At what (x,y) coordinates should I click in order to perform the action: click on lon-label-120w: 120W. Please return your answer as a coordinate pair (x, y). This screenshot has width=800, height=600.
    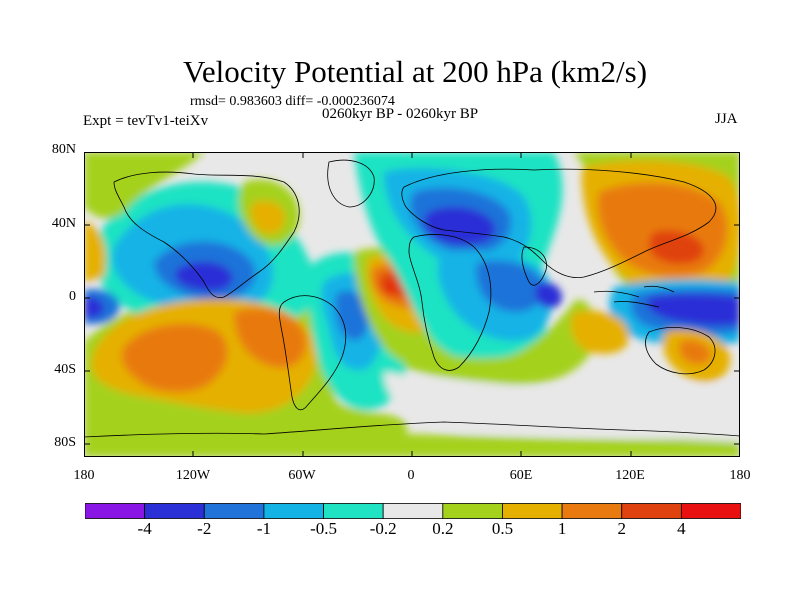
    Looking at the image, I should click on (193, 475).